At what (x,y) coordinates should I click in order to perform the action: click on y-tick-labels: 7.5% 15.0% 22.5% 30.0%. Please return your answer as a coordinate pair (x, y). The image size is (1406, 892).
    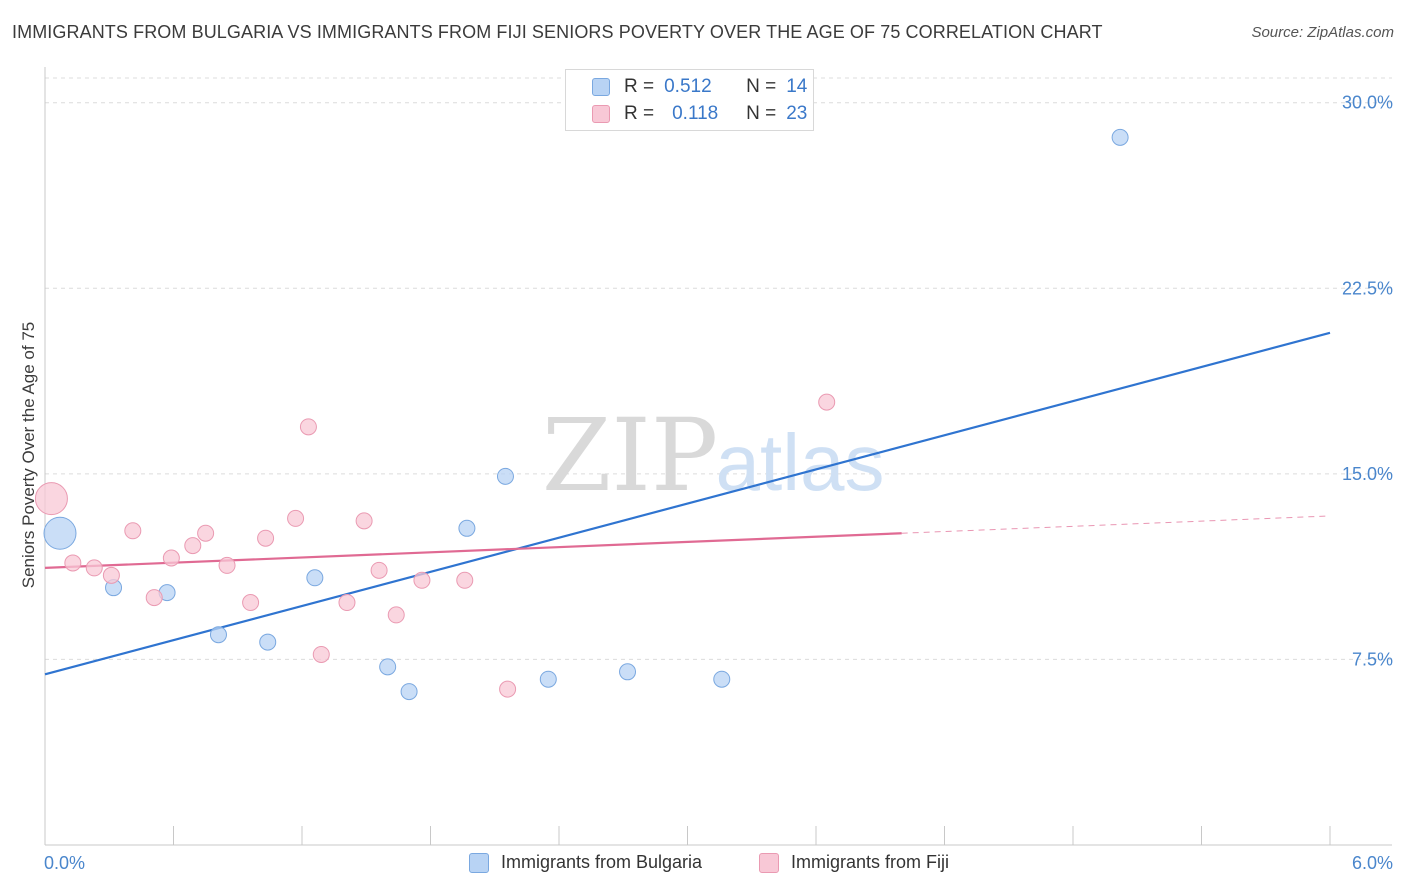
    Looking at the image, I should click on (1367, 381).